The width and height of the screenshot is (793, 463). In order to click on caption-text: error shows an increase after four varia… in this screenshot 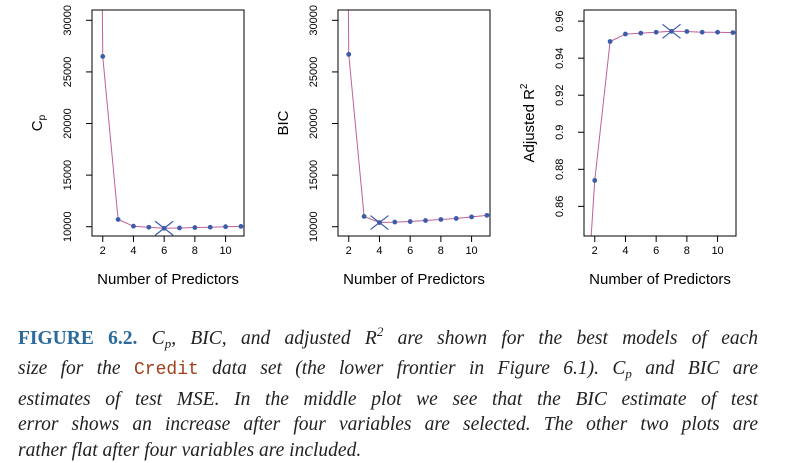, I will do `click(388, 425)`.